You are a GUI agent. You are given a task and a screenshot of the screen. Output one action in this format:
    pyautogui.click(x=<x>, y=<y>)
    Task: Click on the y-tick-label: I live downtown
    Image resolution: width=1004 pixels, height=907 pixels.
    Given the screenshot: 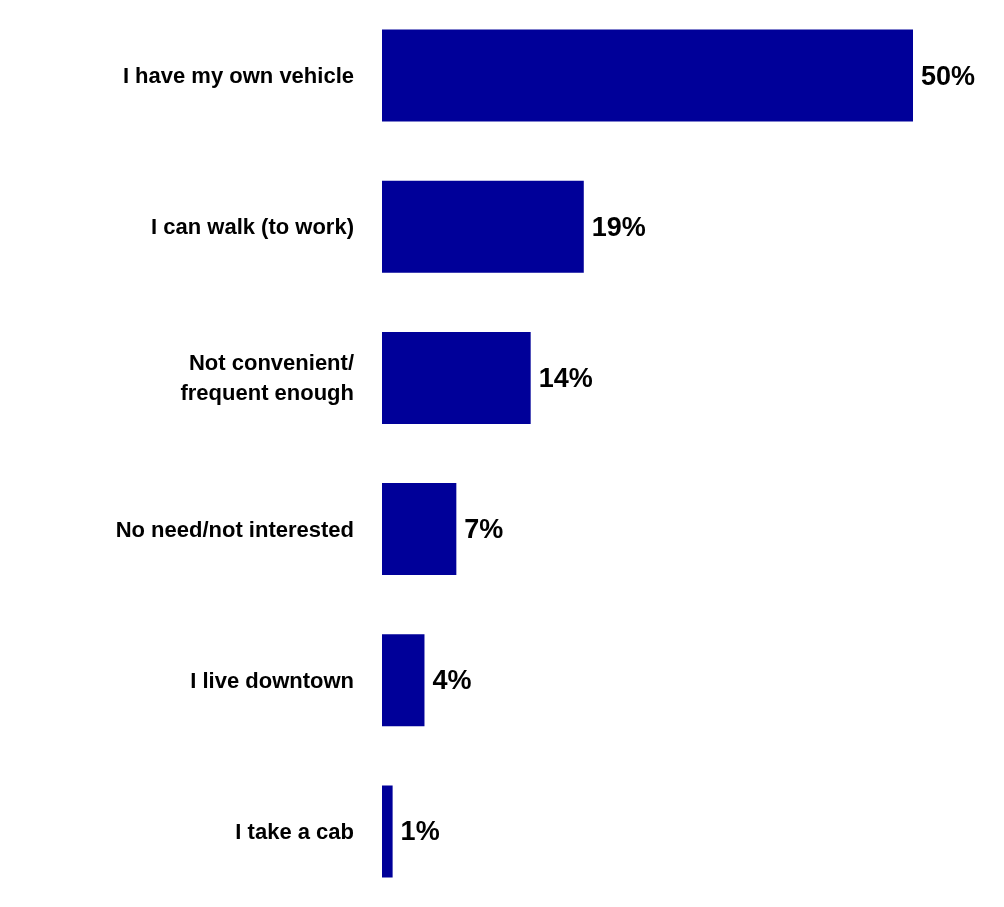 What is the action you would take?
    pyautogui.click(x=272, y=680)
    